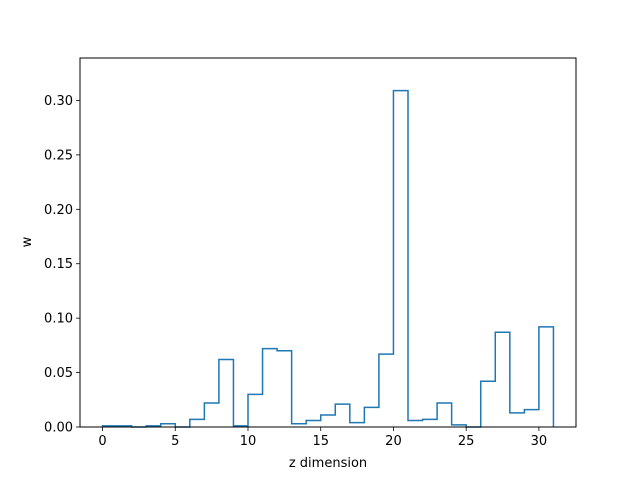  I want to click on y-axis-label: w, so click(27, 241).